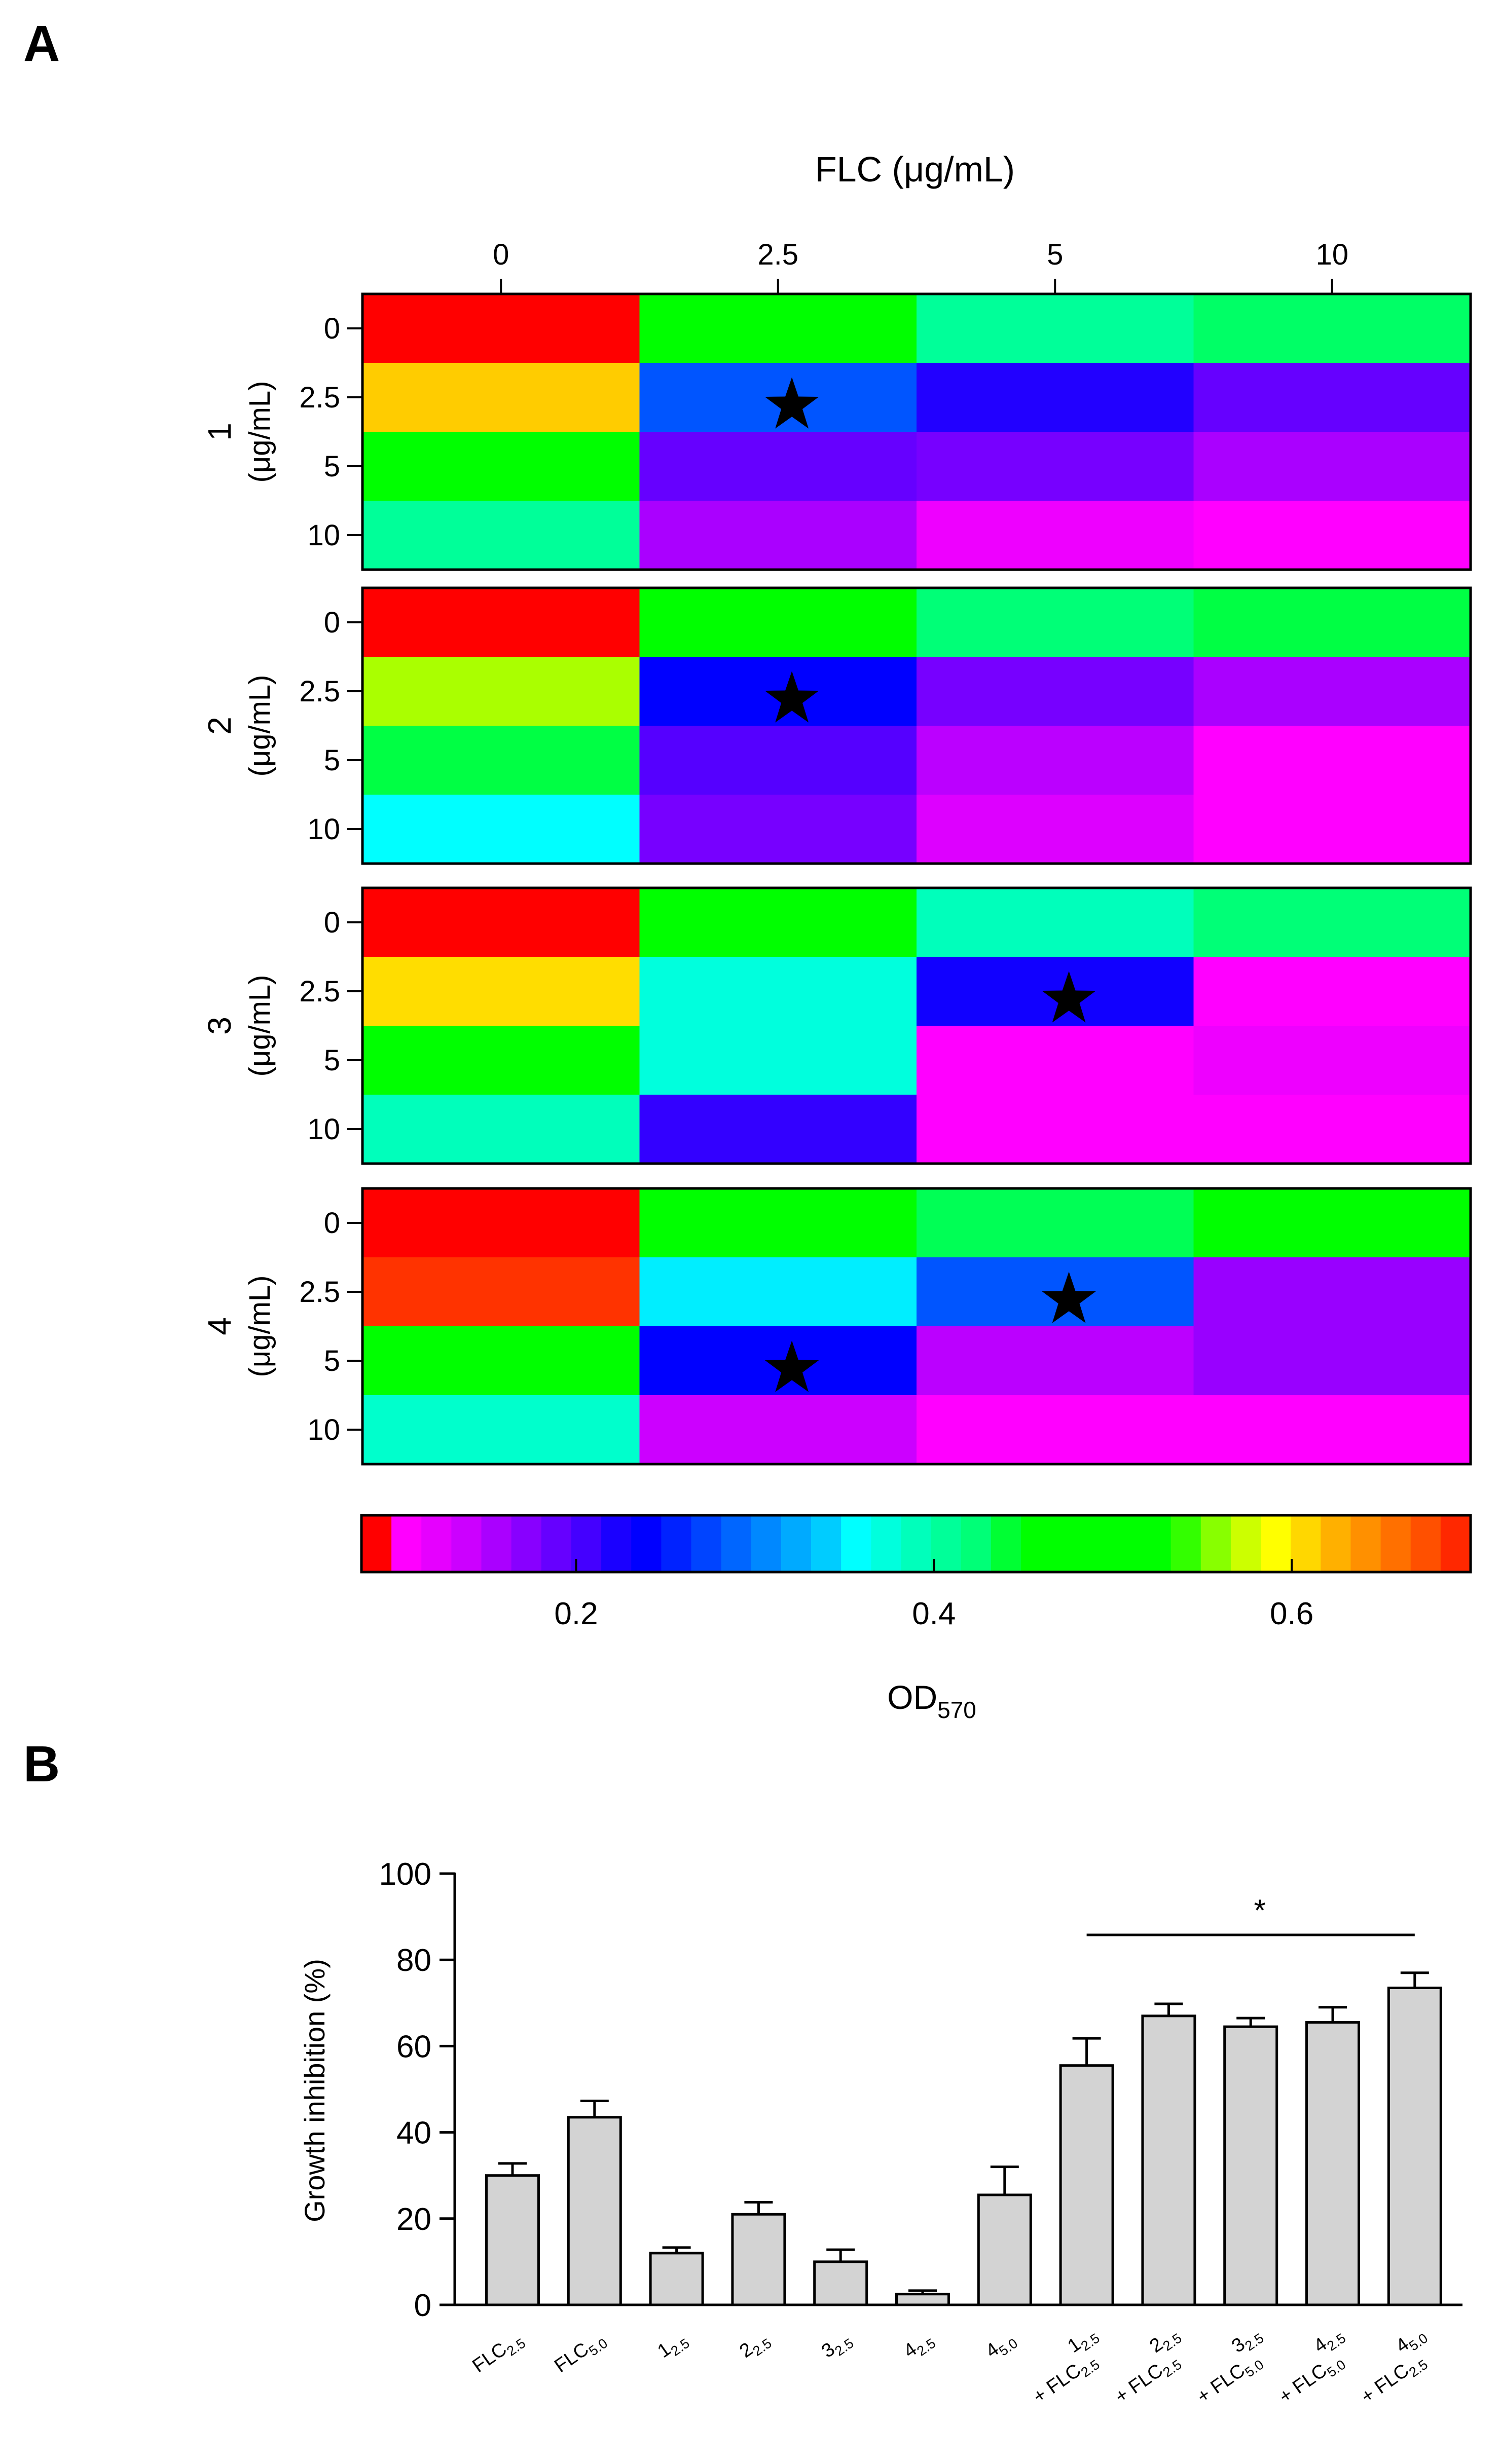  Describe the element at coordinates (580, 2354) in the screenshot. I see `bar-category-label: FLC5.0` at that location.